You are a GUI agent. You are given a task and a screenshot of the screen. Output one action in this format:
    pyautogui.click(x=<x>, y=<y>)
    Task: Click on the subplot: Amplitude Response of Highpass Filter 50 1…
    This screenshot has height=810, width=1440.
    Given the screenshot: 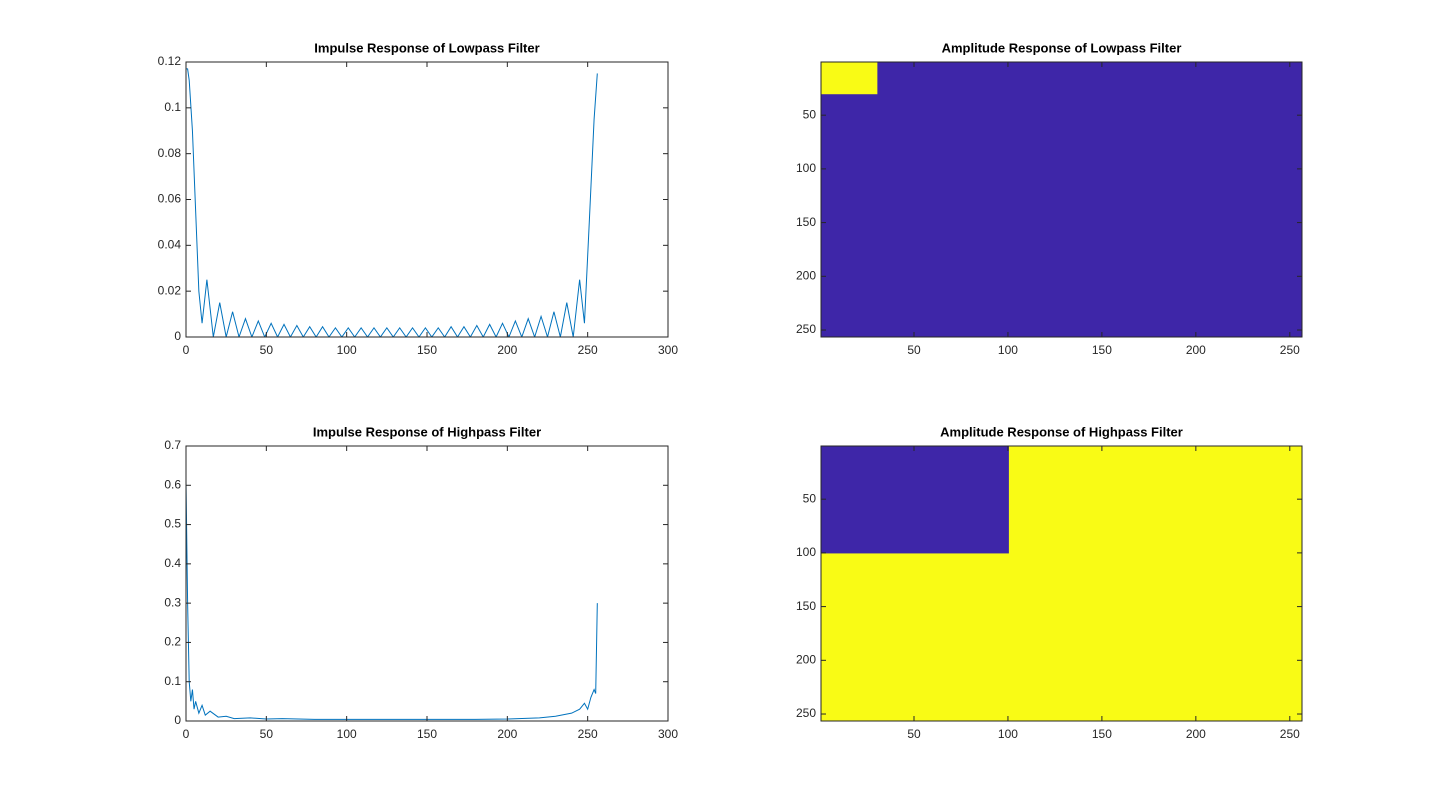 What is the action you would take?
    pyautogui.click(x=1049, y=582)
    